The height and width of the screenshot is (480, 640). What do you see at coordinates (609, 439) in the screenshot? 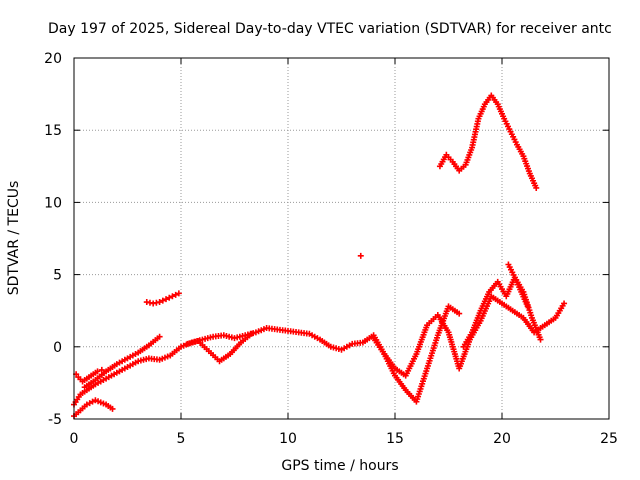
I see `x-tick-label: 25` at bounding box center [609, 439].